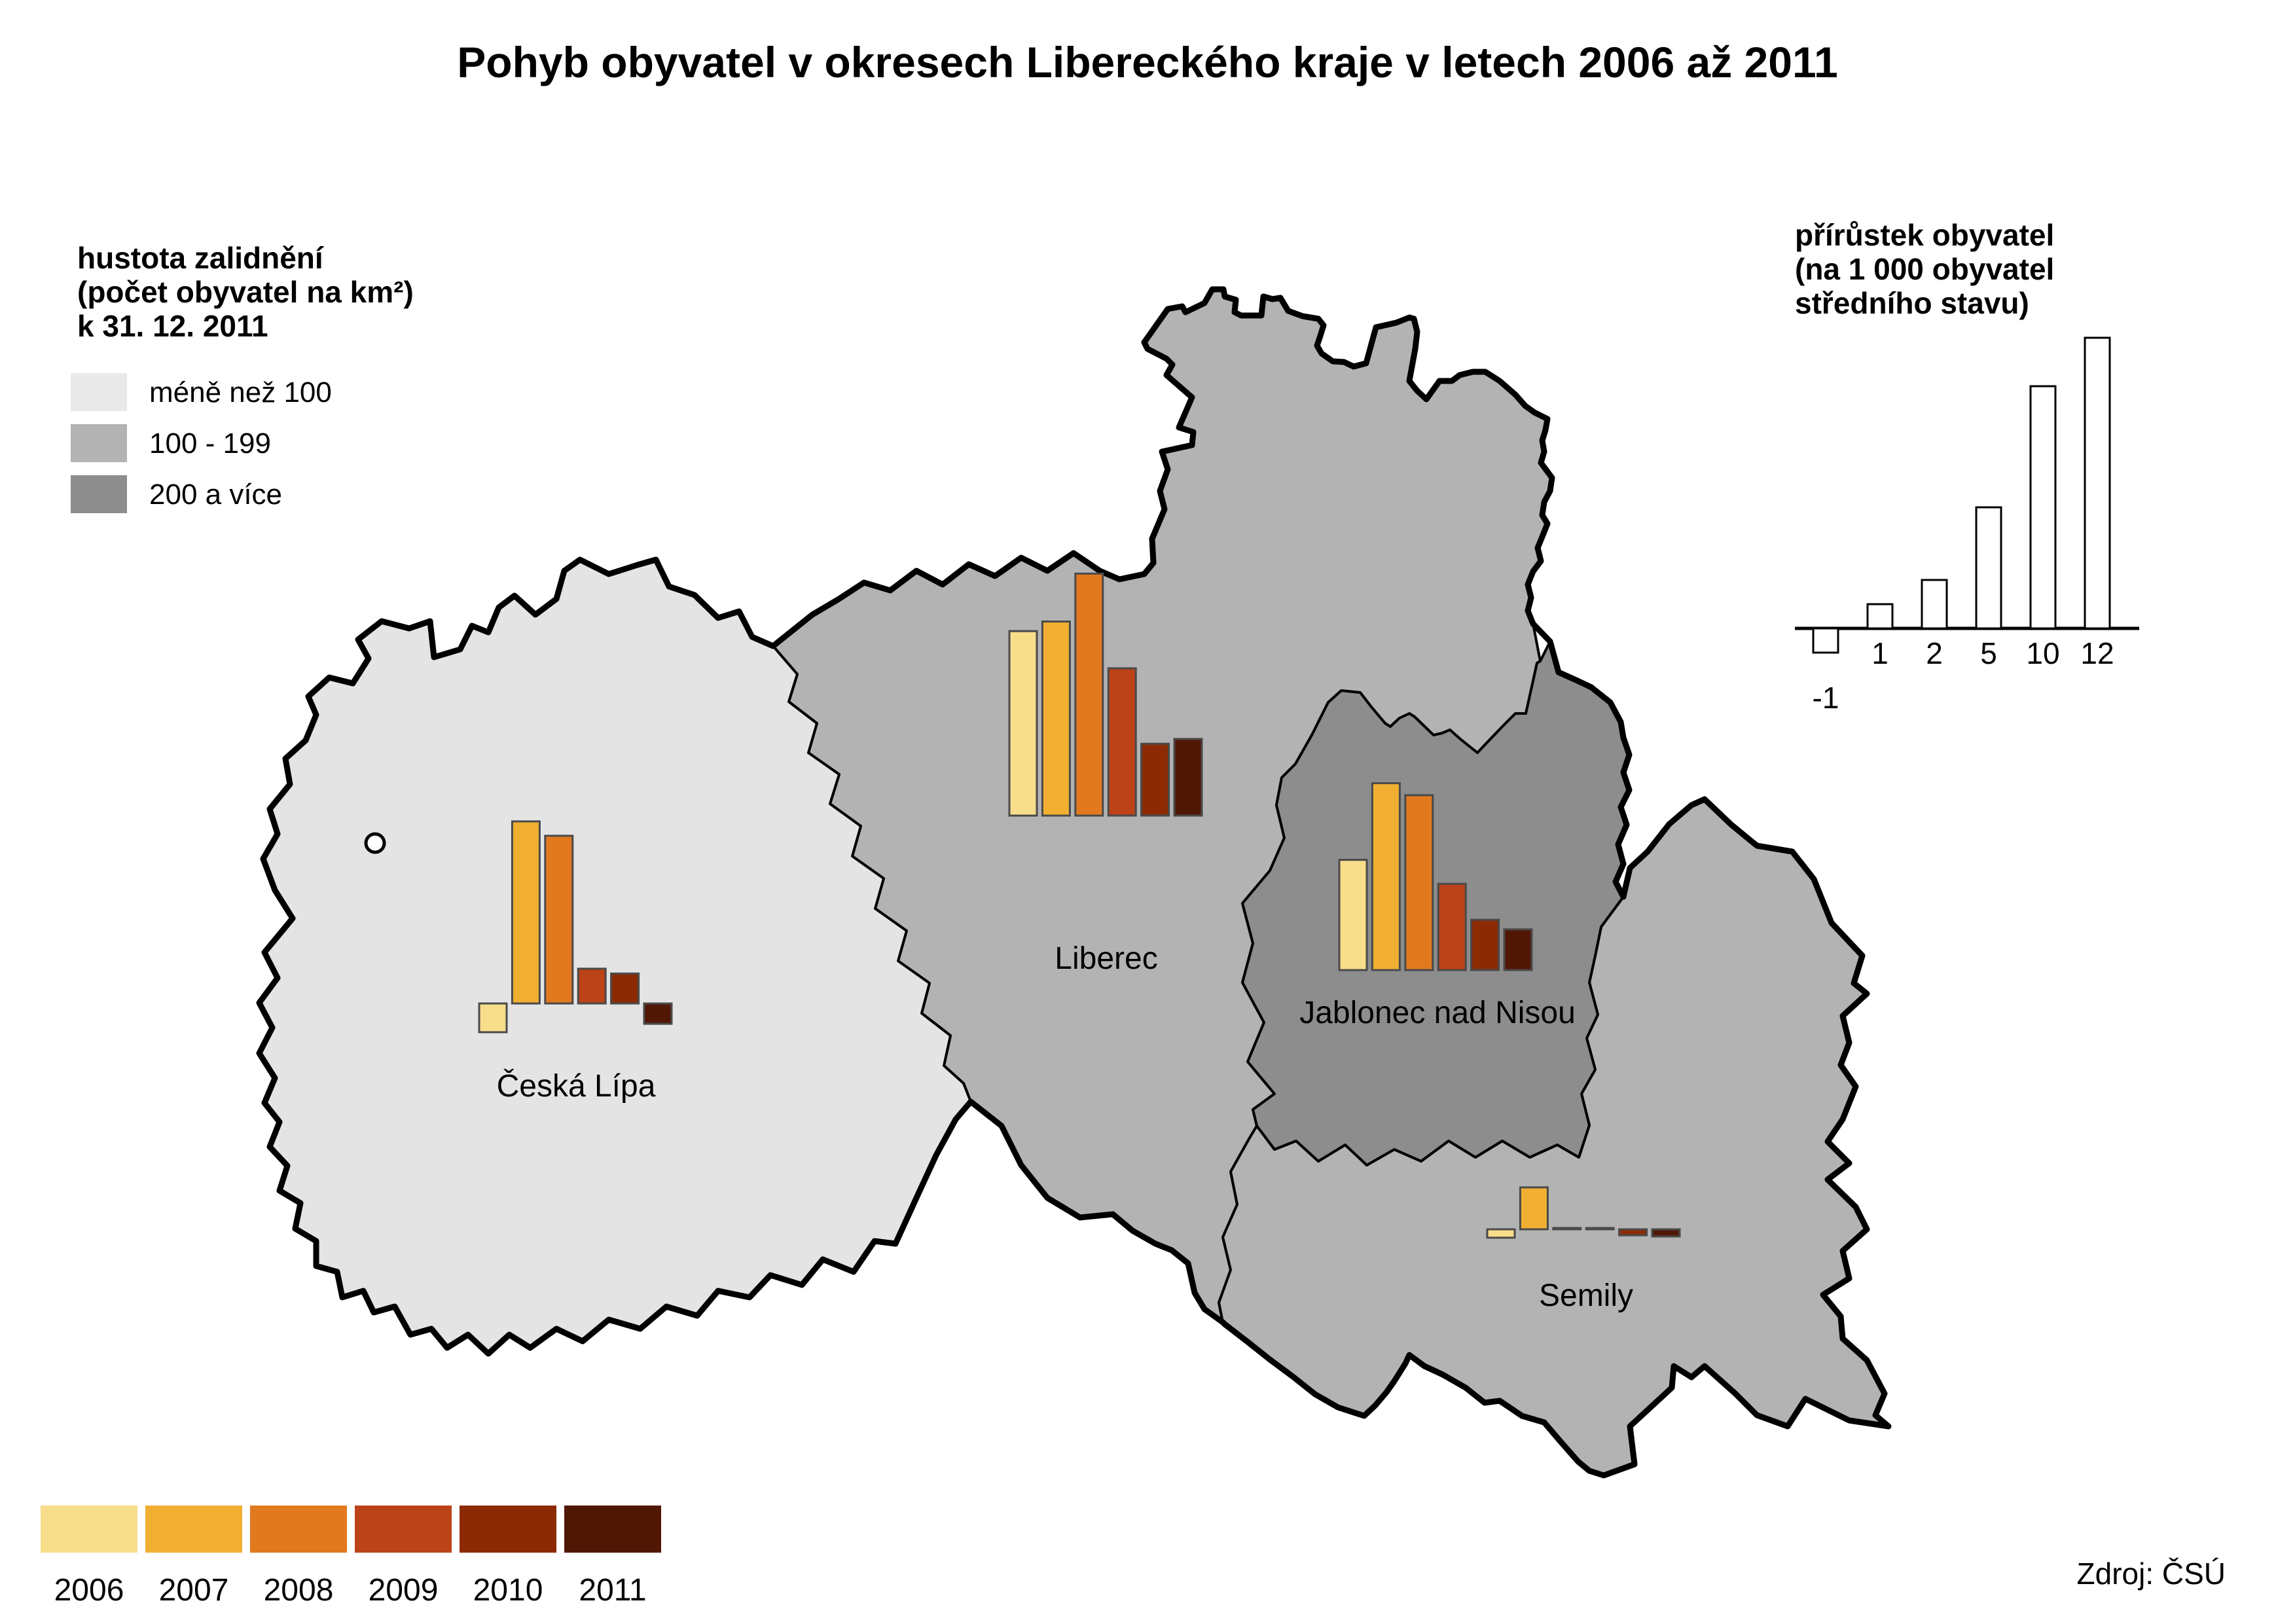 The image size is (2295, 1624). I want to click on scale-bar--1, so click(1825, 640).